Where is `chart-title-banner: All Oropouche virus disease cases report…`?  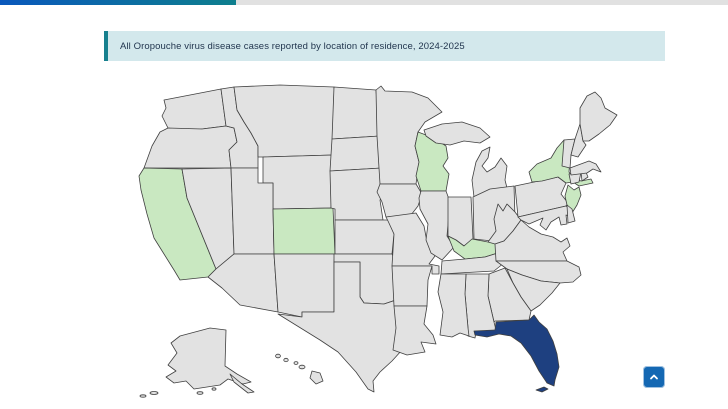 chart-title-banner: All Oropouche virus disease cases report… is located at coordinates (384, 46).